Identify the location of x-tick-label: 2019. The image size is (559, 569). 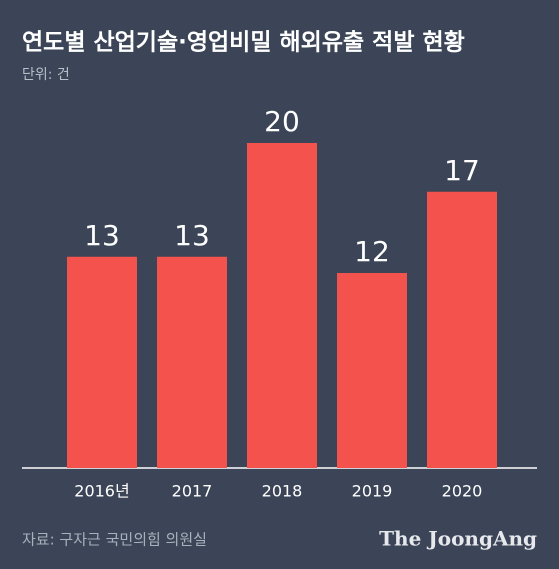
(372, 491).